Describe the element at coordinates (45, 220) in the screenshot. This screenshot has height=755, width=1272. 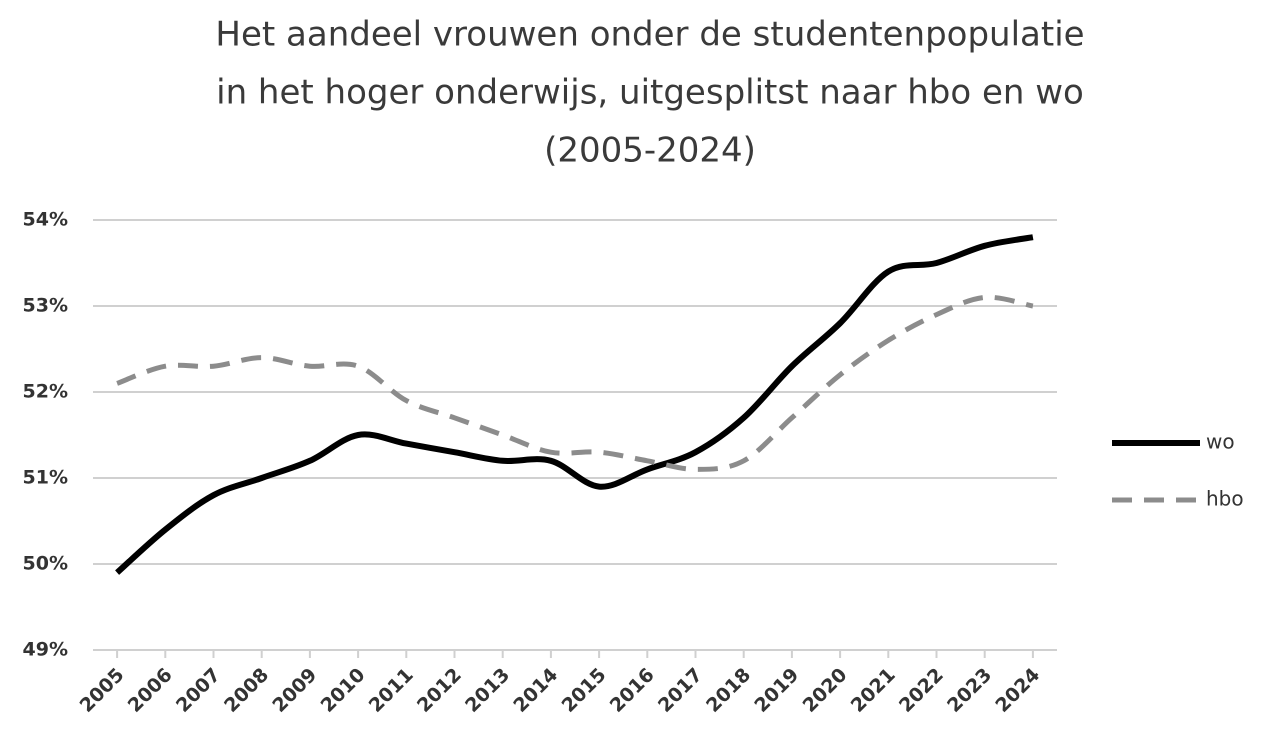
I see `y-tick-label: 54%` at that location.